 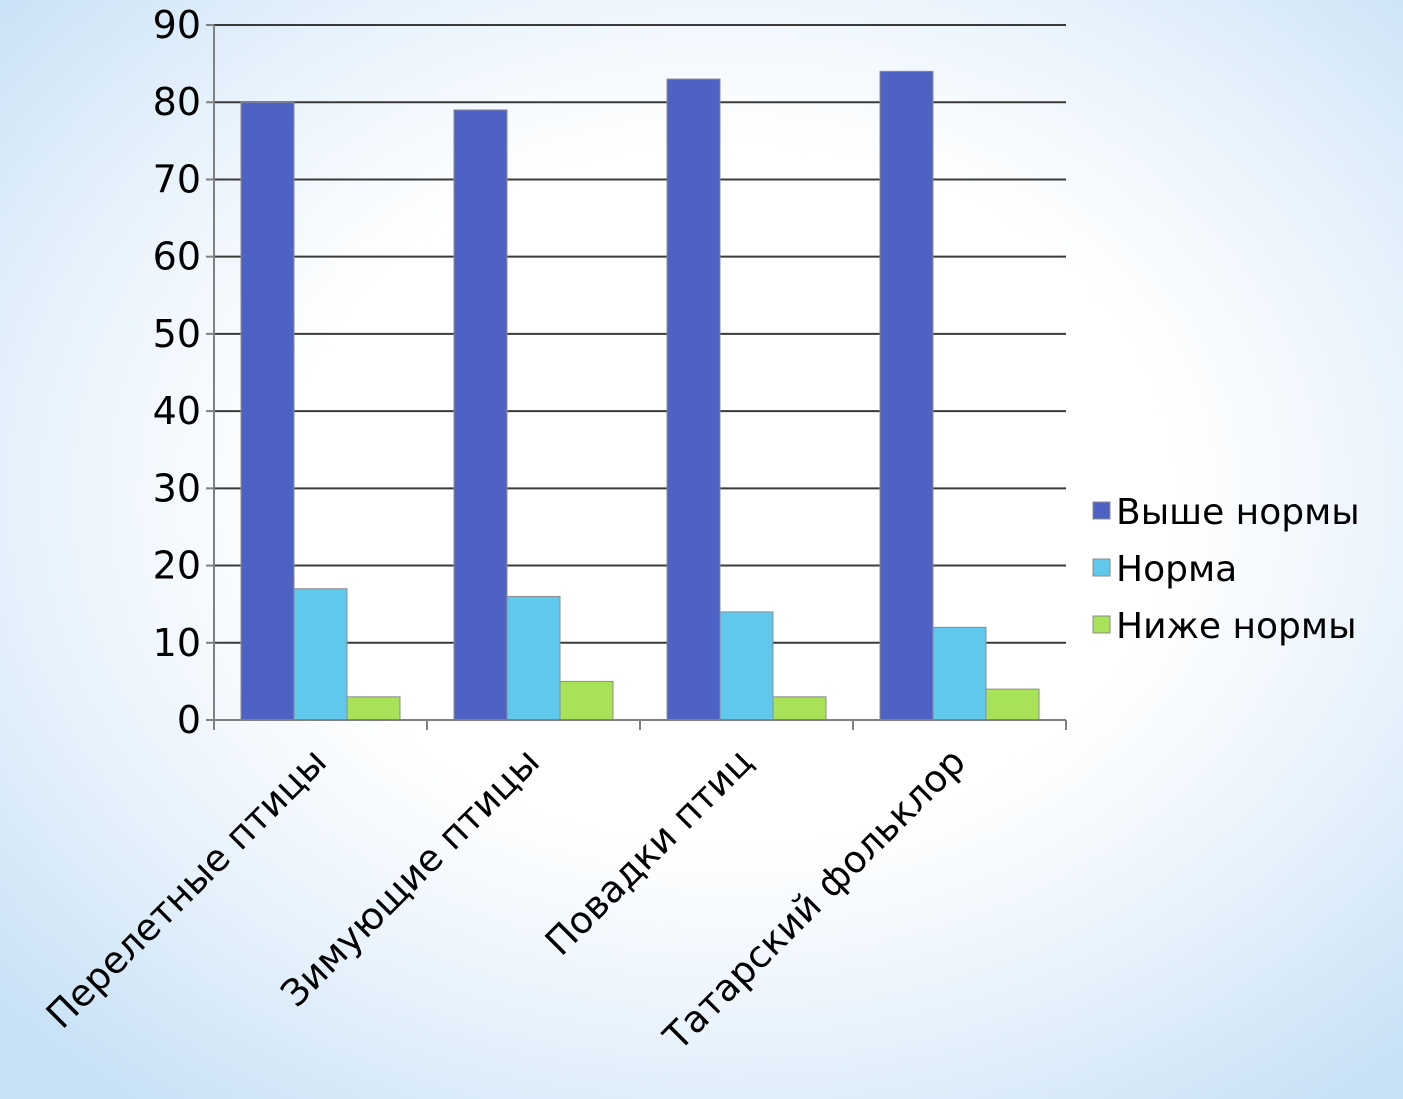 I want to click on legend-label: Выше нормы, so click(x=1238, y=512).